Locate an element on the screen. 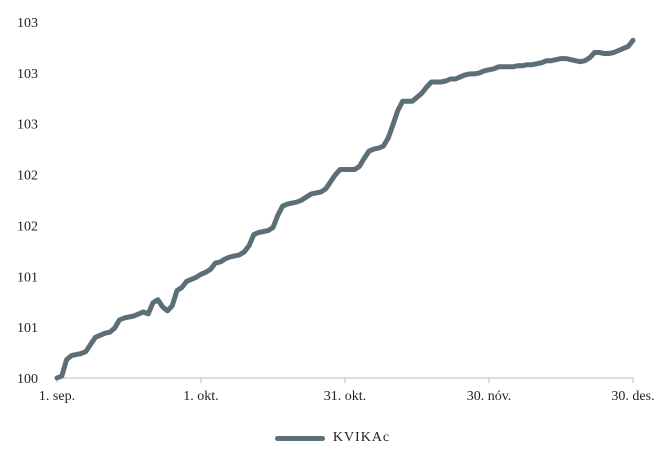 This screenshot has height=453, width=665. legend-swatch is located at coordinates (299, 438).